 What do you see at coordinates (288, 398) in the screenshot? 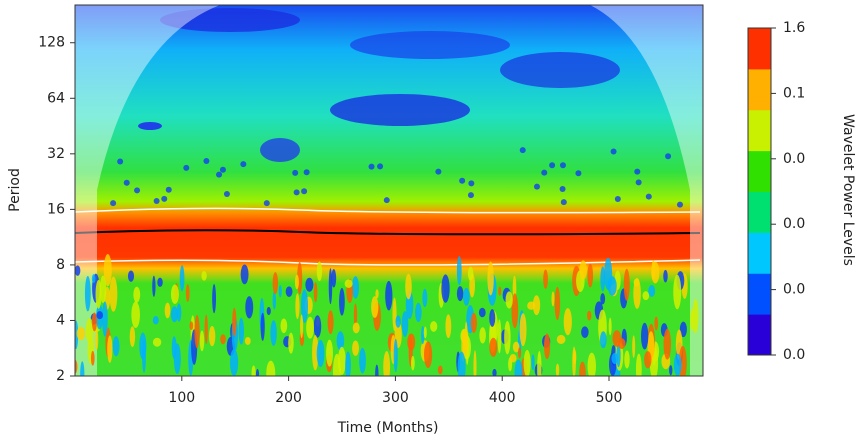
I see `x-tick-label: 200` at bounding box center [288, 398].